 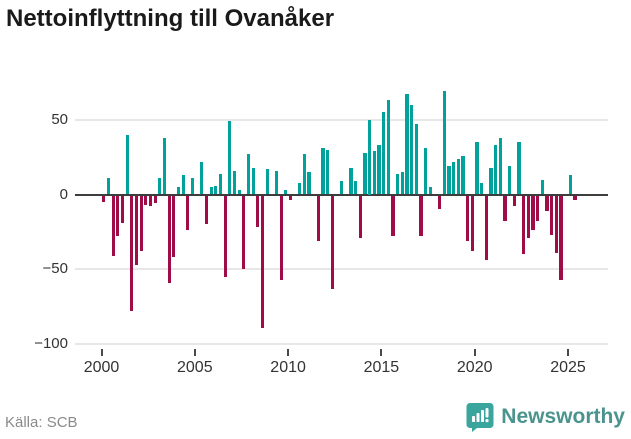 I want to click on x-axis-tick-label: 2005, so click(x=195, y=367).